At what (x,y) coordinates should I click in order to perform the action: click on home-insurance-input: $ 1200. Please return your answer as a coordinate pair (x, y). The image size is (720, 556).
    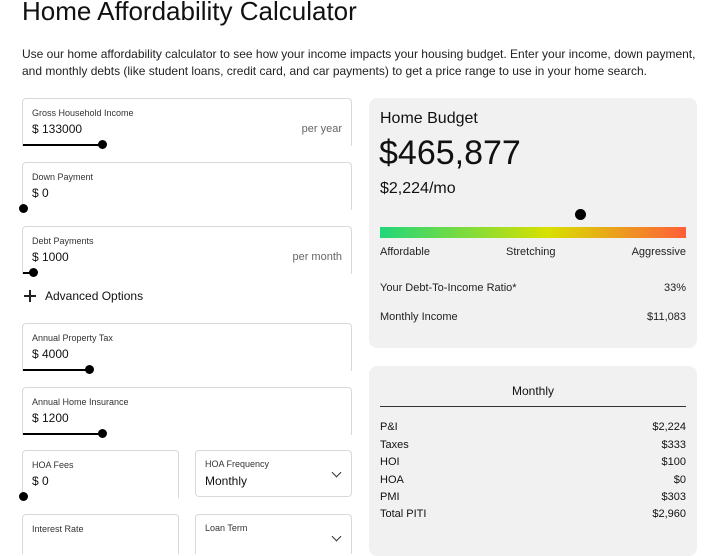
    Looking at the image, I should click on (50, 418).